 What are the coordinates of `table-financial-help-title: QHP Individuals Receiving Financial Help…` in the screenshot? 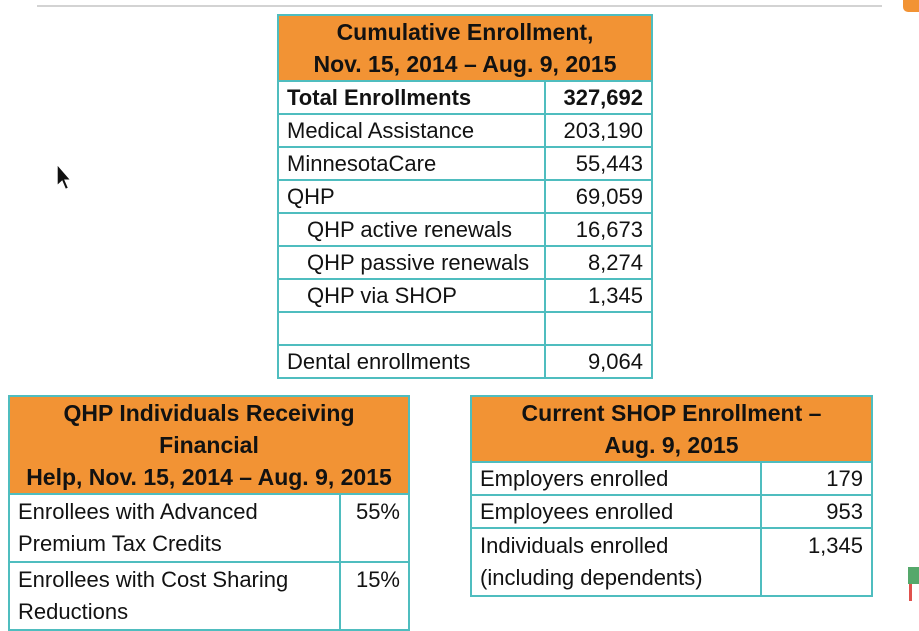 It's located at (209, 445).